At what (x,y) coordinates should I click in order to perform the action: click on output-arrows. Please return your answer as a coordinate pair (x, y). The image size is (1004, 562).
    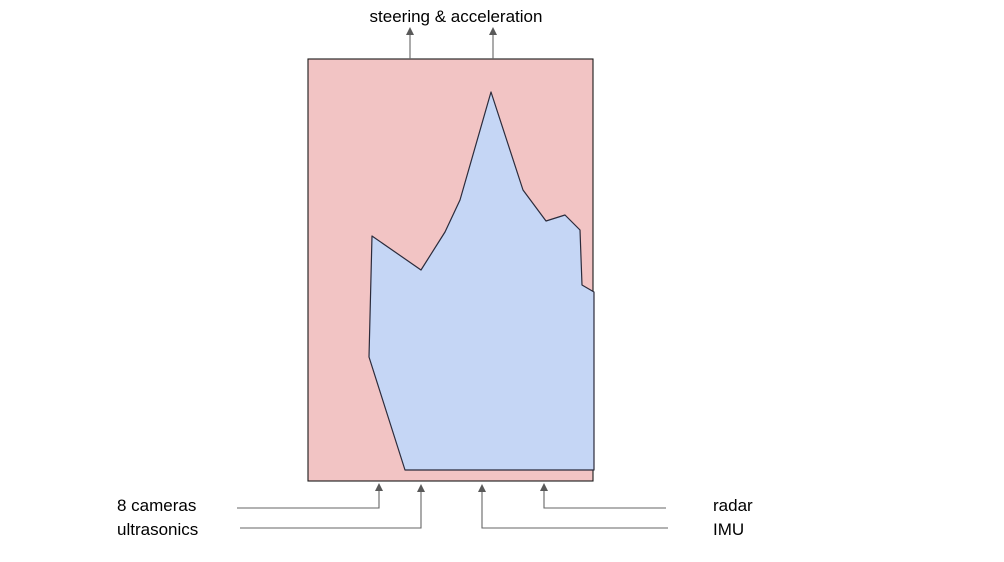
    Looking at the image, I should click on (451, 43).